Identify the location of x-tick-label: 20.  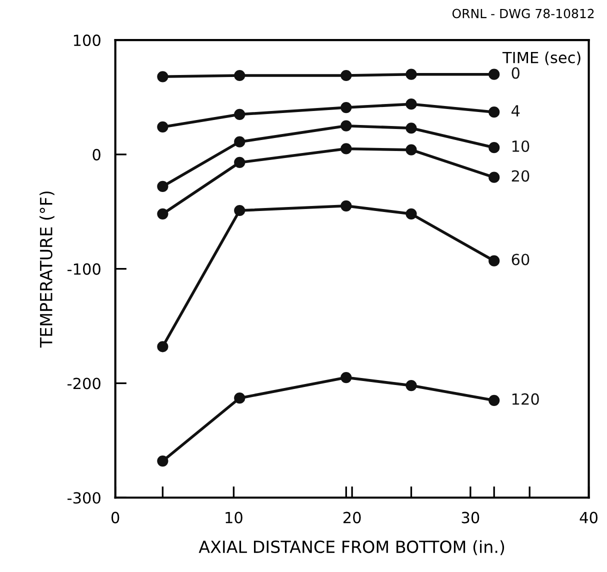
(352, 518).